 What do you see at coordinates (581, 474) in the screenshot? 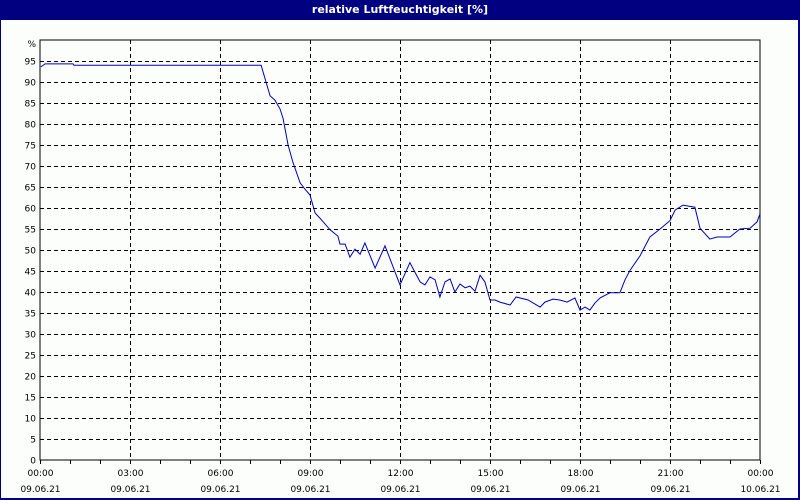
I see `x-tick-time: 18:00` at bounding box center [581, 474].